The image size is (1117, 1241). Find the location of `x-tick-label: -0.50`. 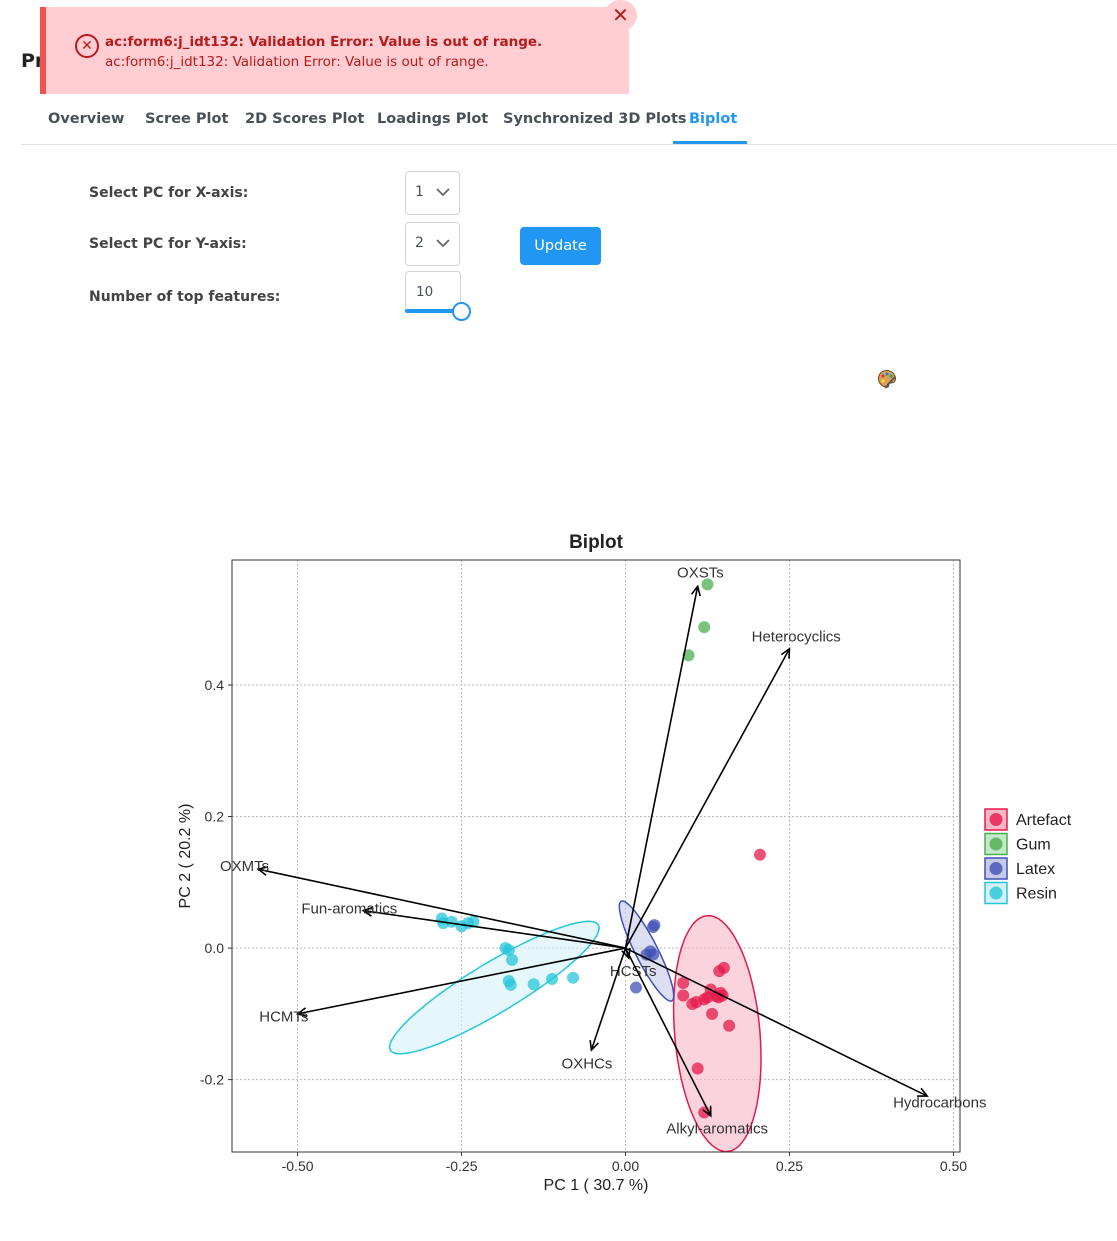

x-tick-label: -0.50 is located at coordinates (298, 1166).